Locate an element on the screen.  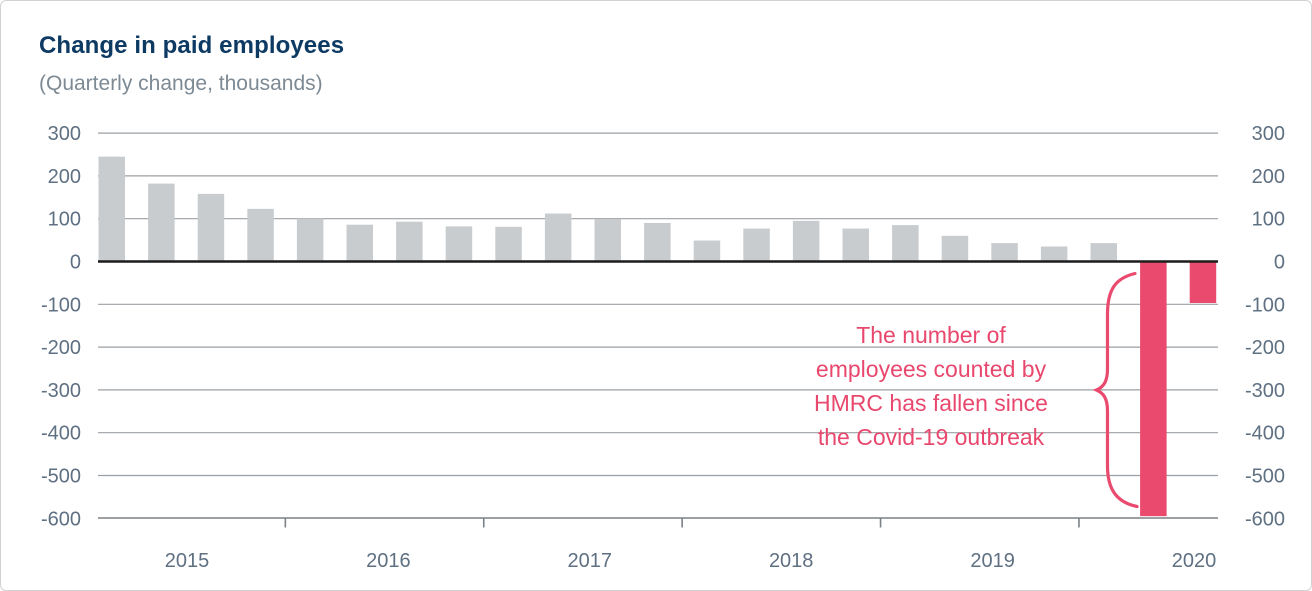
y-axis-label-left--200: -200 is located at coordinates (61, 348).